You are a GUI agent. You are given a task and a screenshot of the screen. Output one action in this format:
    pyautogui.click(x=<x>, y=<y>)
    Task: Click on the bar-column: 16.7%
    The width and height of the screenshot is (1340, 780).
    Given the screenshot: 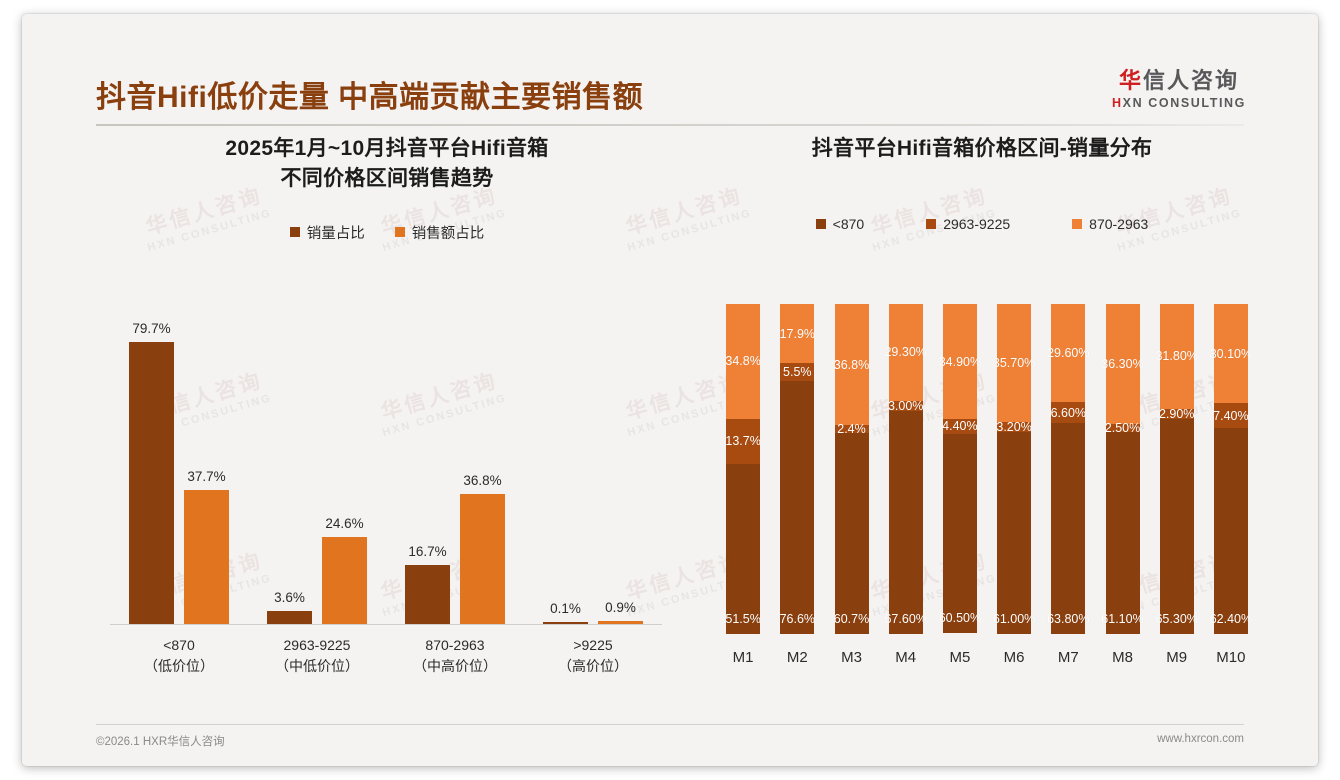 What is the action you would take?
    pyautogui.click(x=427, y=461)
    